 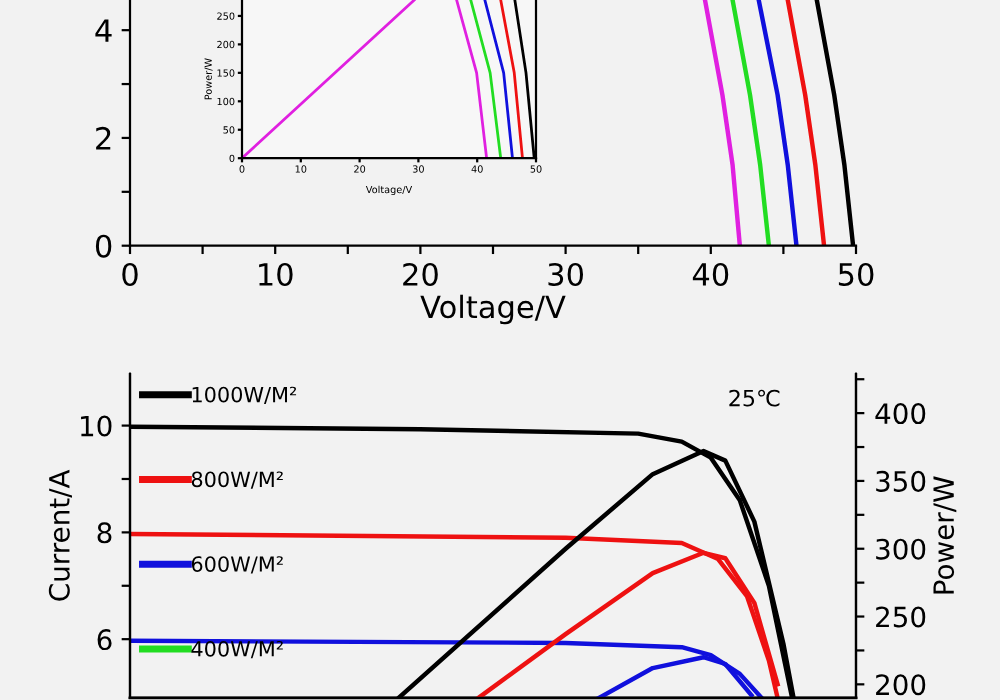 What do you see at coordinates (104, 640) in the screenshot?
I see `y-tick-label: 6` at bounding box center [104, 640].